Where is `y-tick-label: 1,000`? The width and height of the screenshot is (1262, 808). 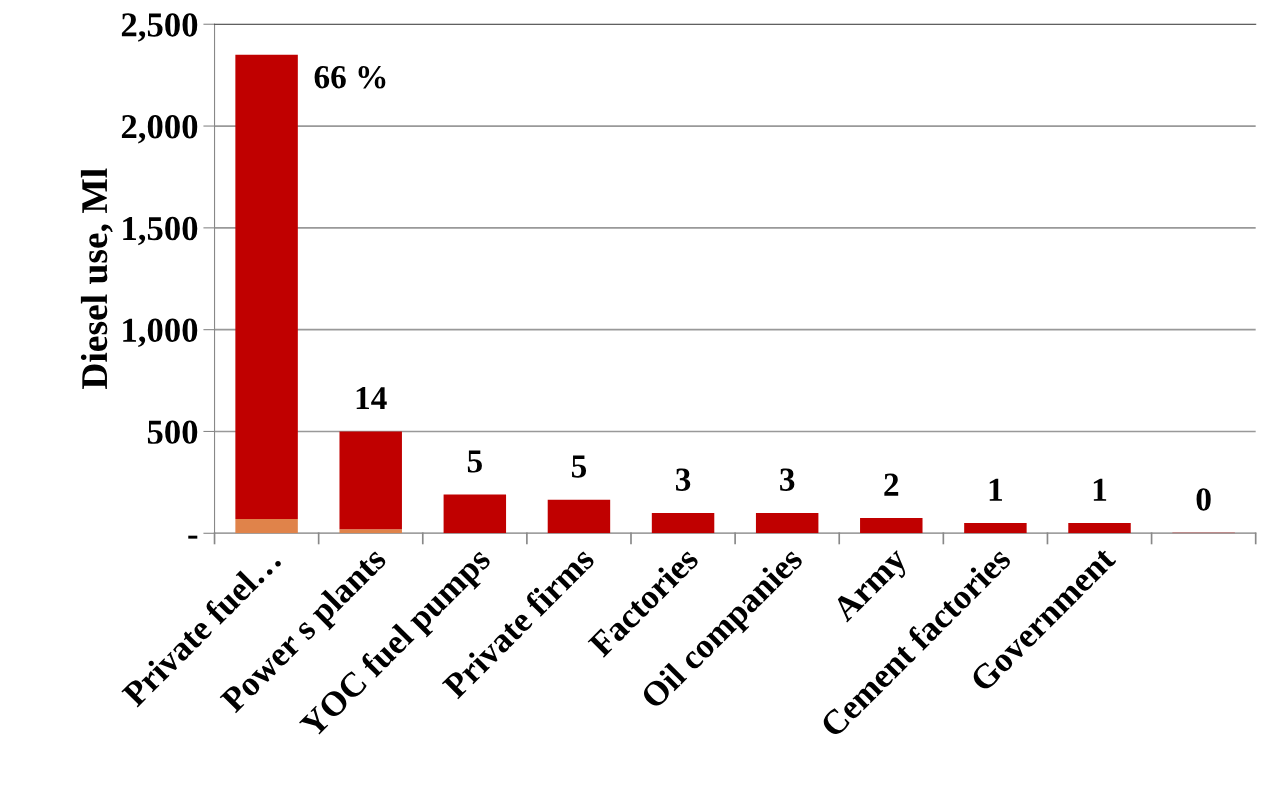
y-tick-label: 1,000 is located at coordinates (160, 333).